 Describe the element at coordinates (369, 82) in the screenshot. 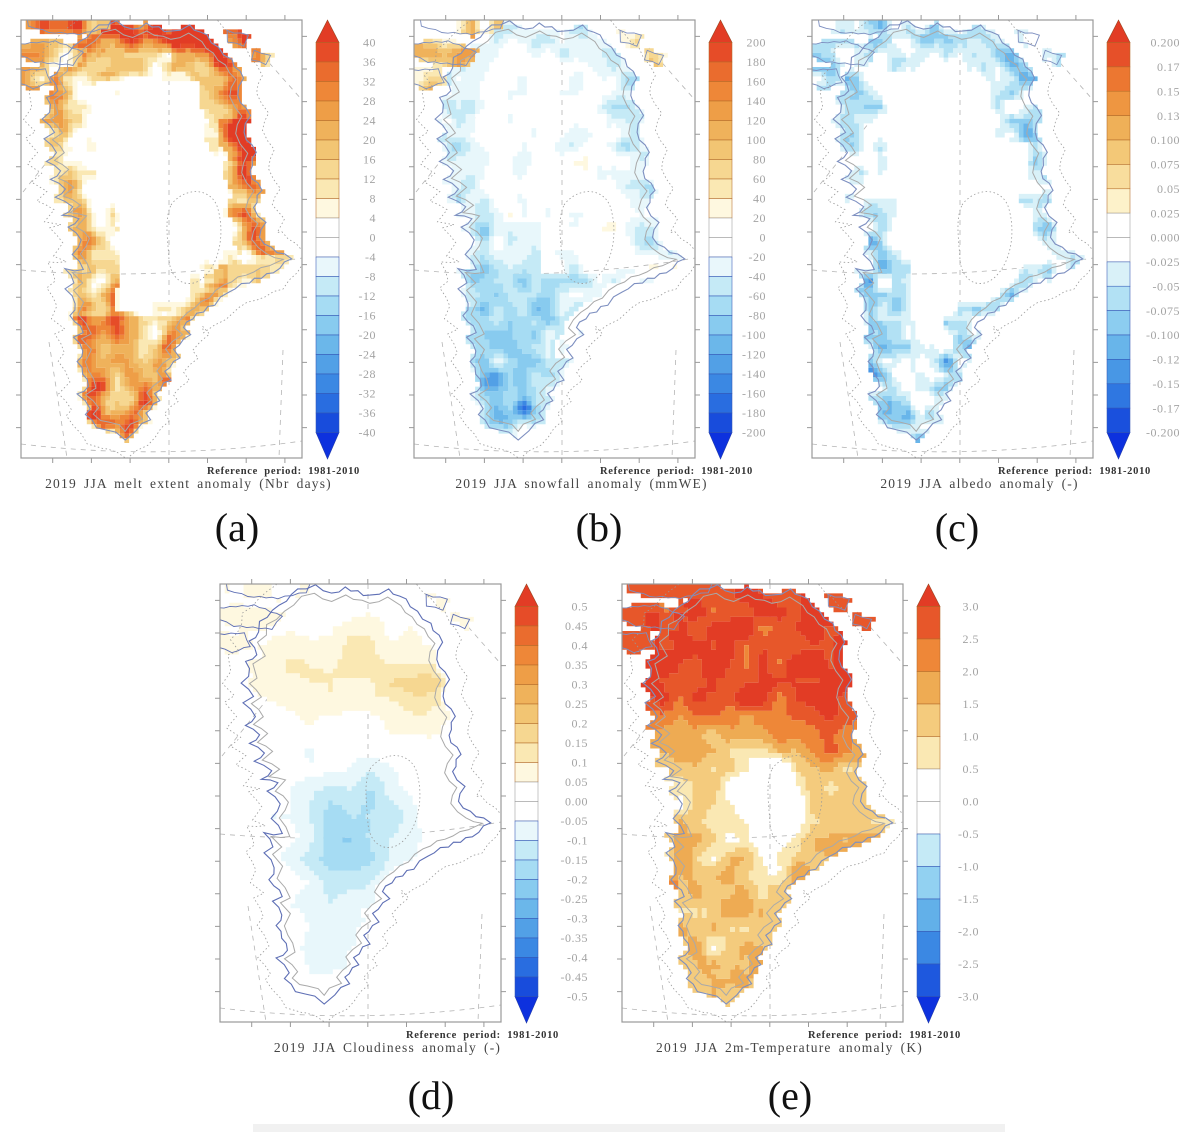

I see `svg-text: 32` at that location.